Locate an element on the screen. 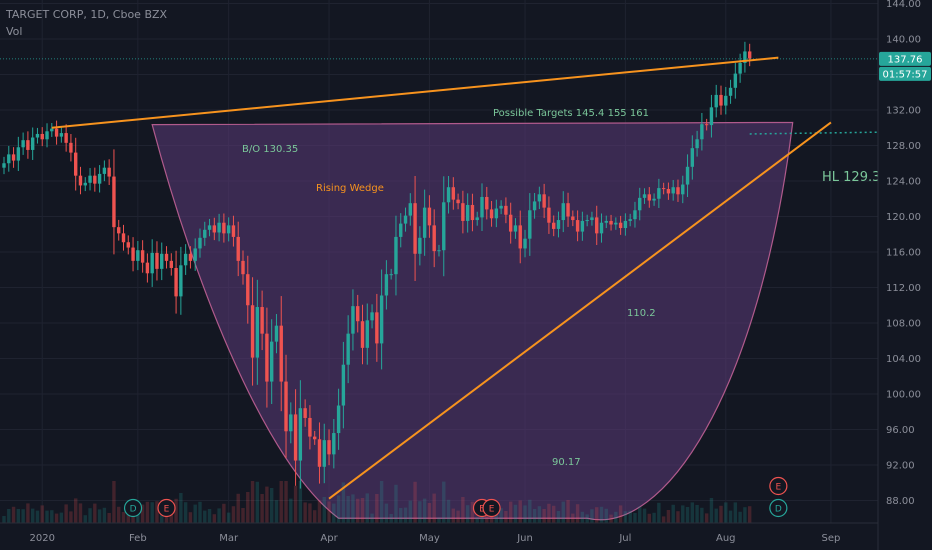  time-tick-label: Aug is located at coordinates (726, 538).